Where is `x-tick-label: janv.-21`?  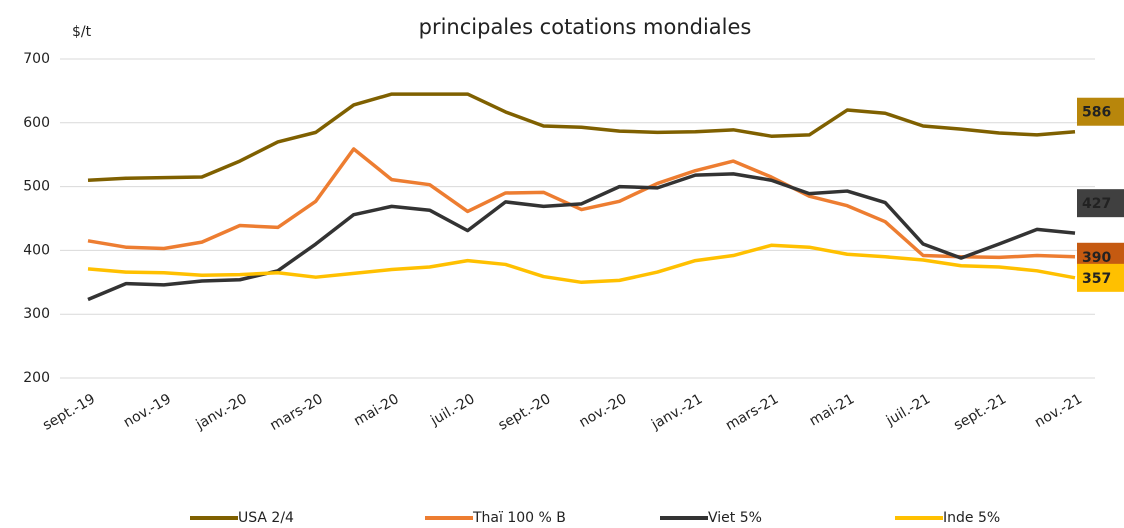 x-tick-label: janv.-21 is located at coordinates (676, 412).